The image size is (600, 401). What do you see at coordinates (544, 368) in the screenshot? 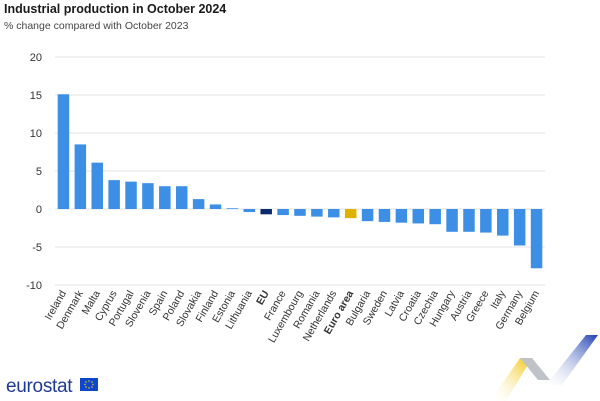
I see `eurostat-ribbon-graphic` at bounding box center [544, 368].